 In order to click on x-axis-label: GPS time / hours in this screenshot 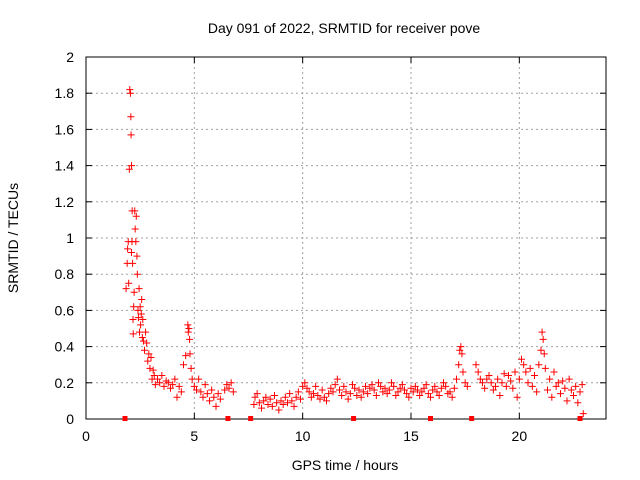, I will do `click(345, 465)`.